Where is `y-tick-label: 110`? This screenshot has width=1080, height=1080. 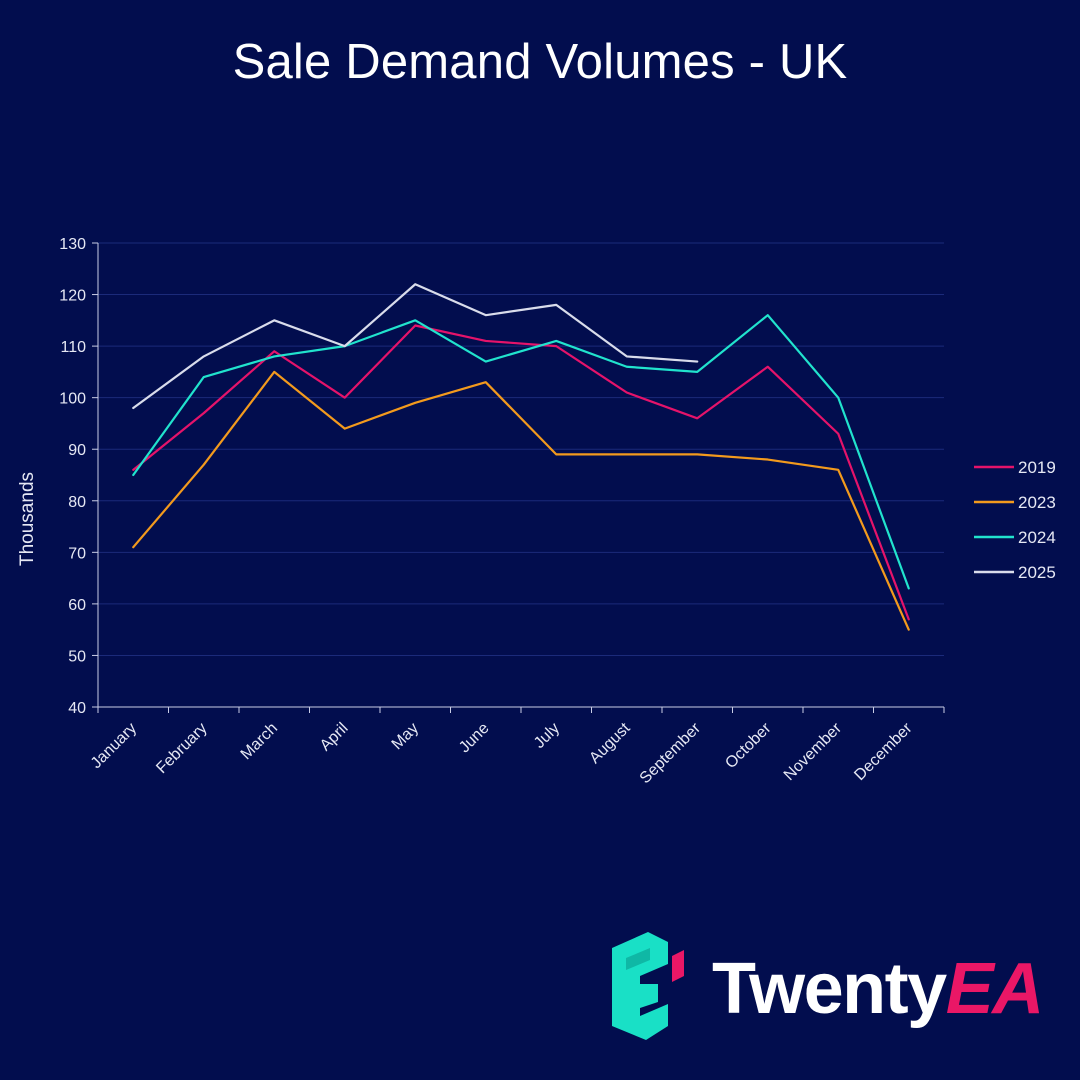
y-tick-label: 110 is located at coordinates (73, 347).